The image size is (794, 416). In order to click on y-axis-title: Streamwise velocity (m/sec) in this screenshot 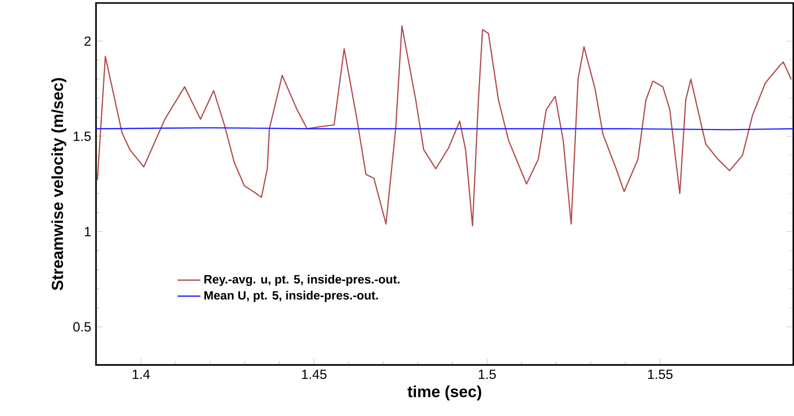, I will do `click(58, 184)`.